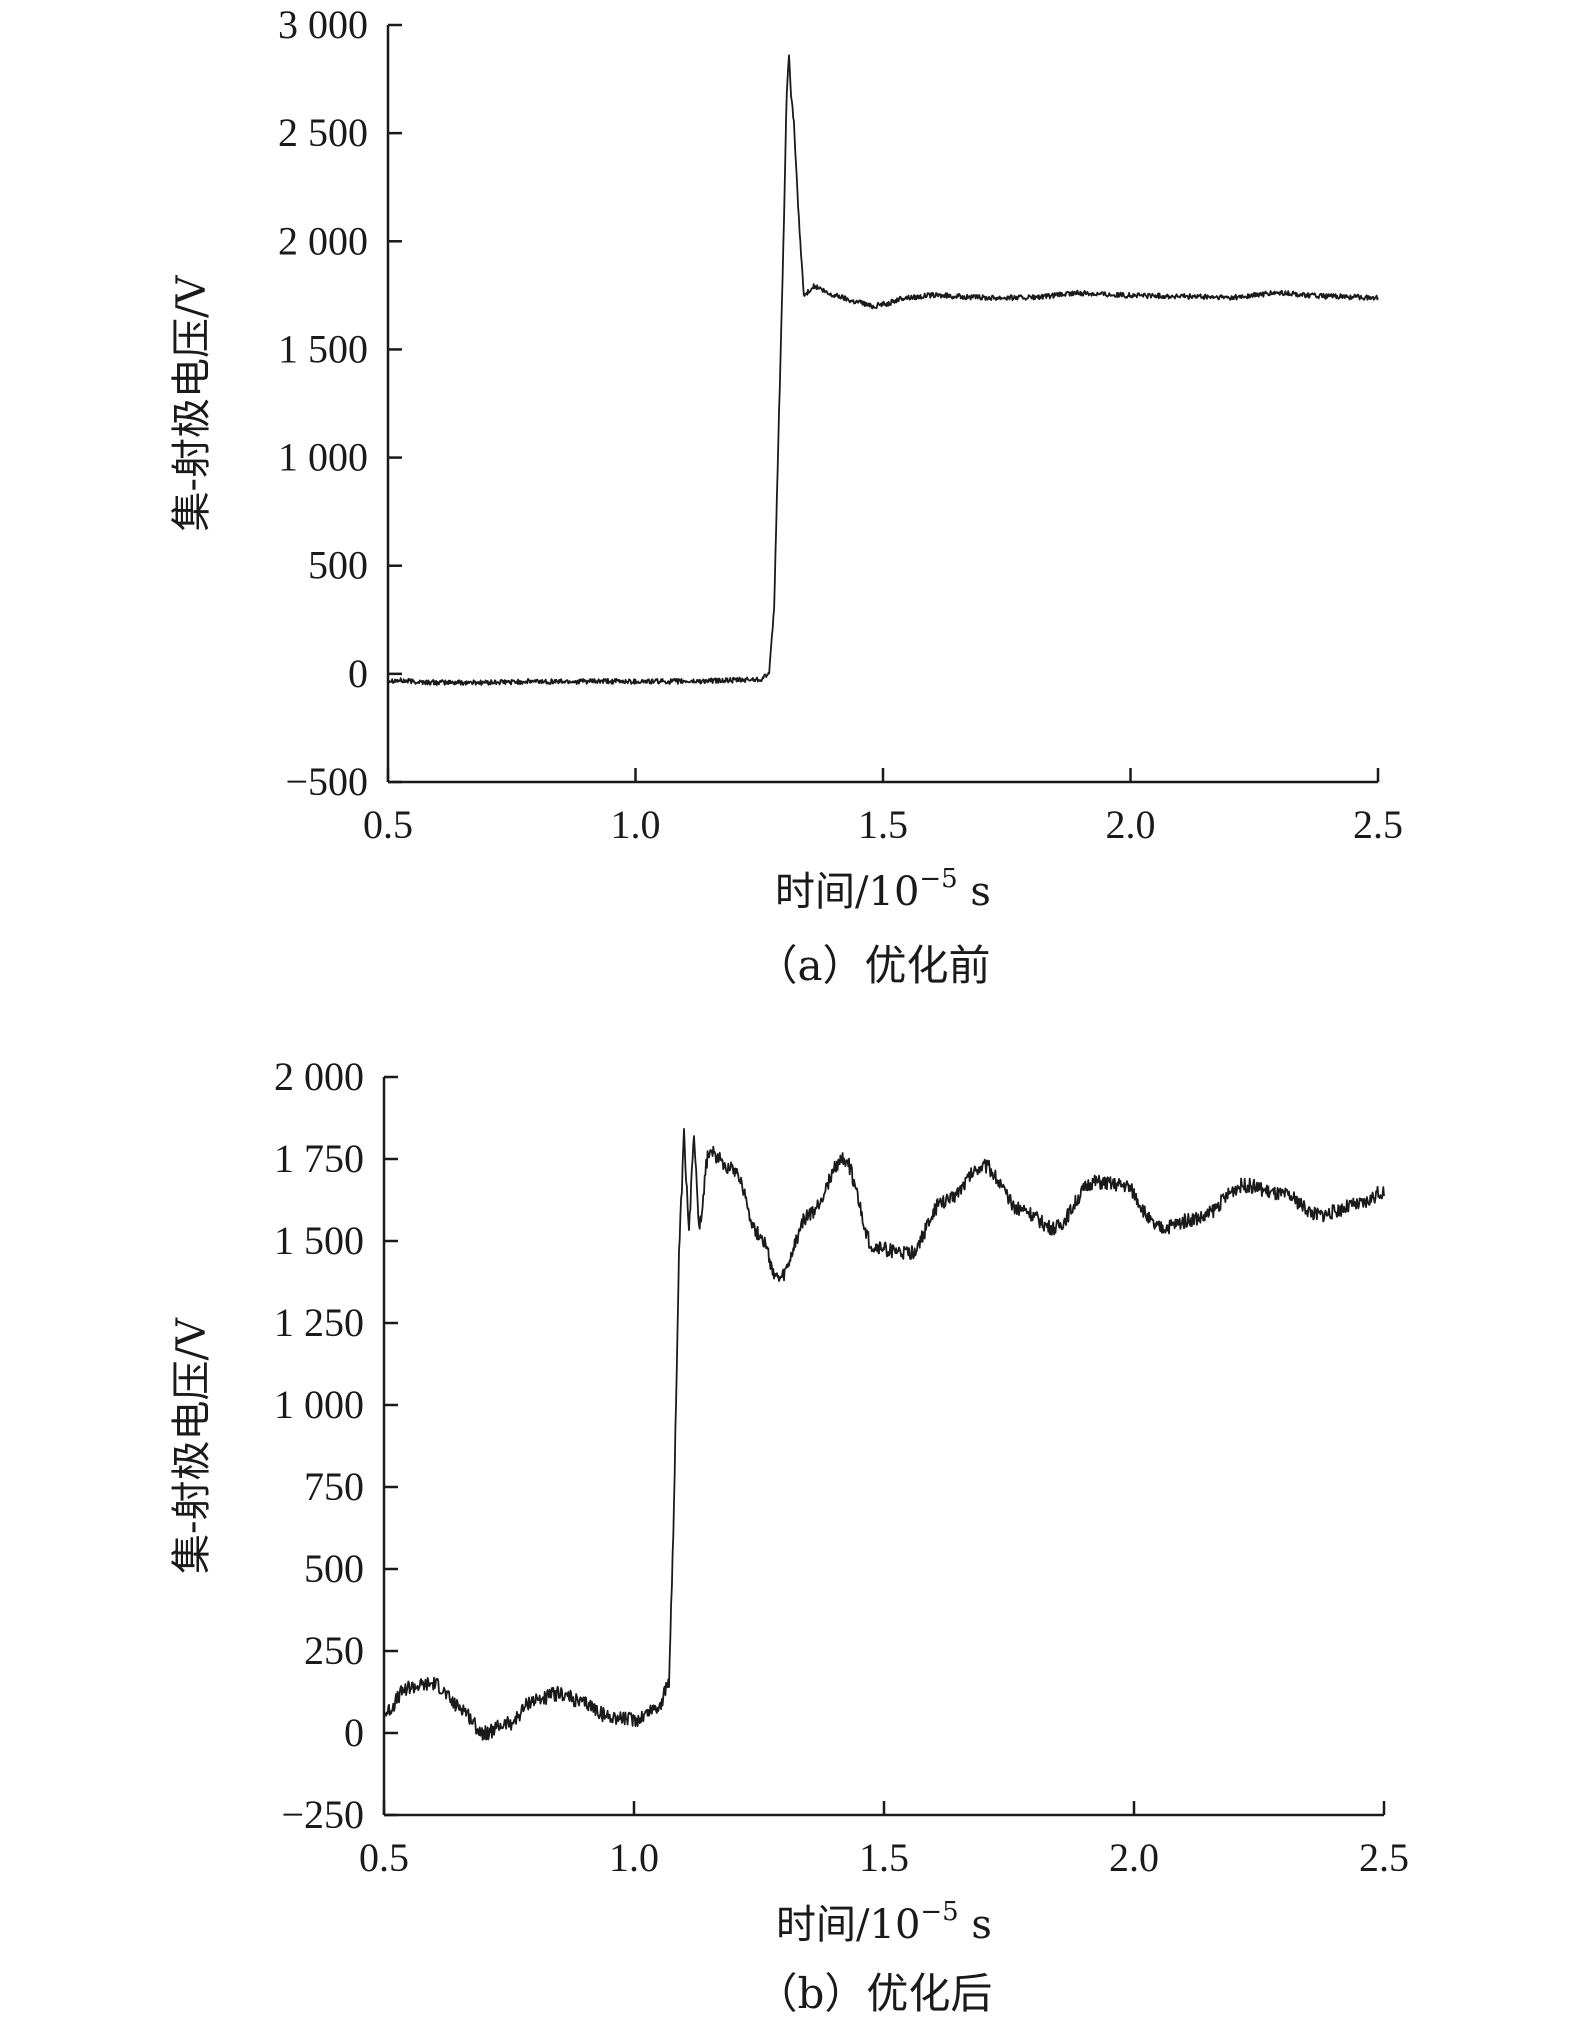 Image resolution: width=1575 pixels, height=2018 pixels. Describe the element at coordinates (939, 1912) in the screenshot. I see `chart-b-x-axis-label-exponent: −5` at that location.